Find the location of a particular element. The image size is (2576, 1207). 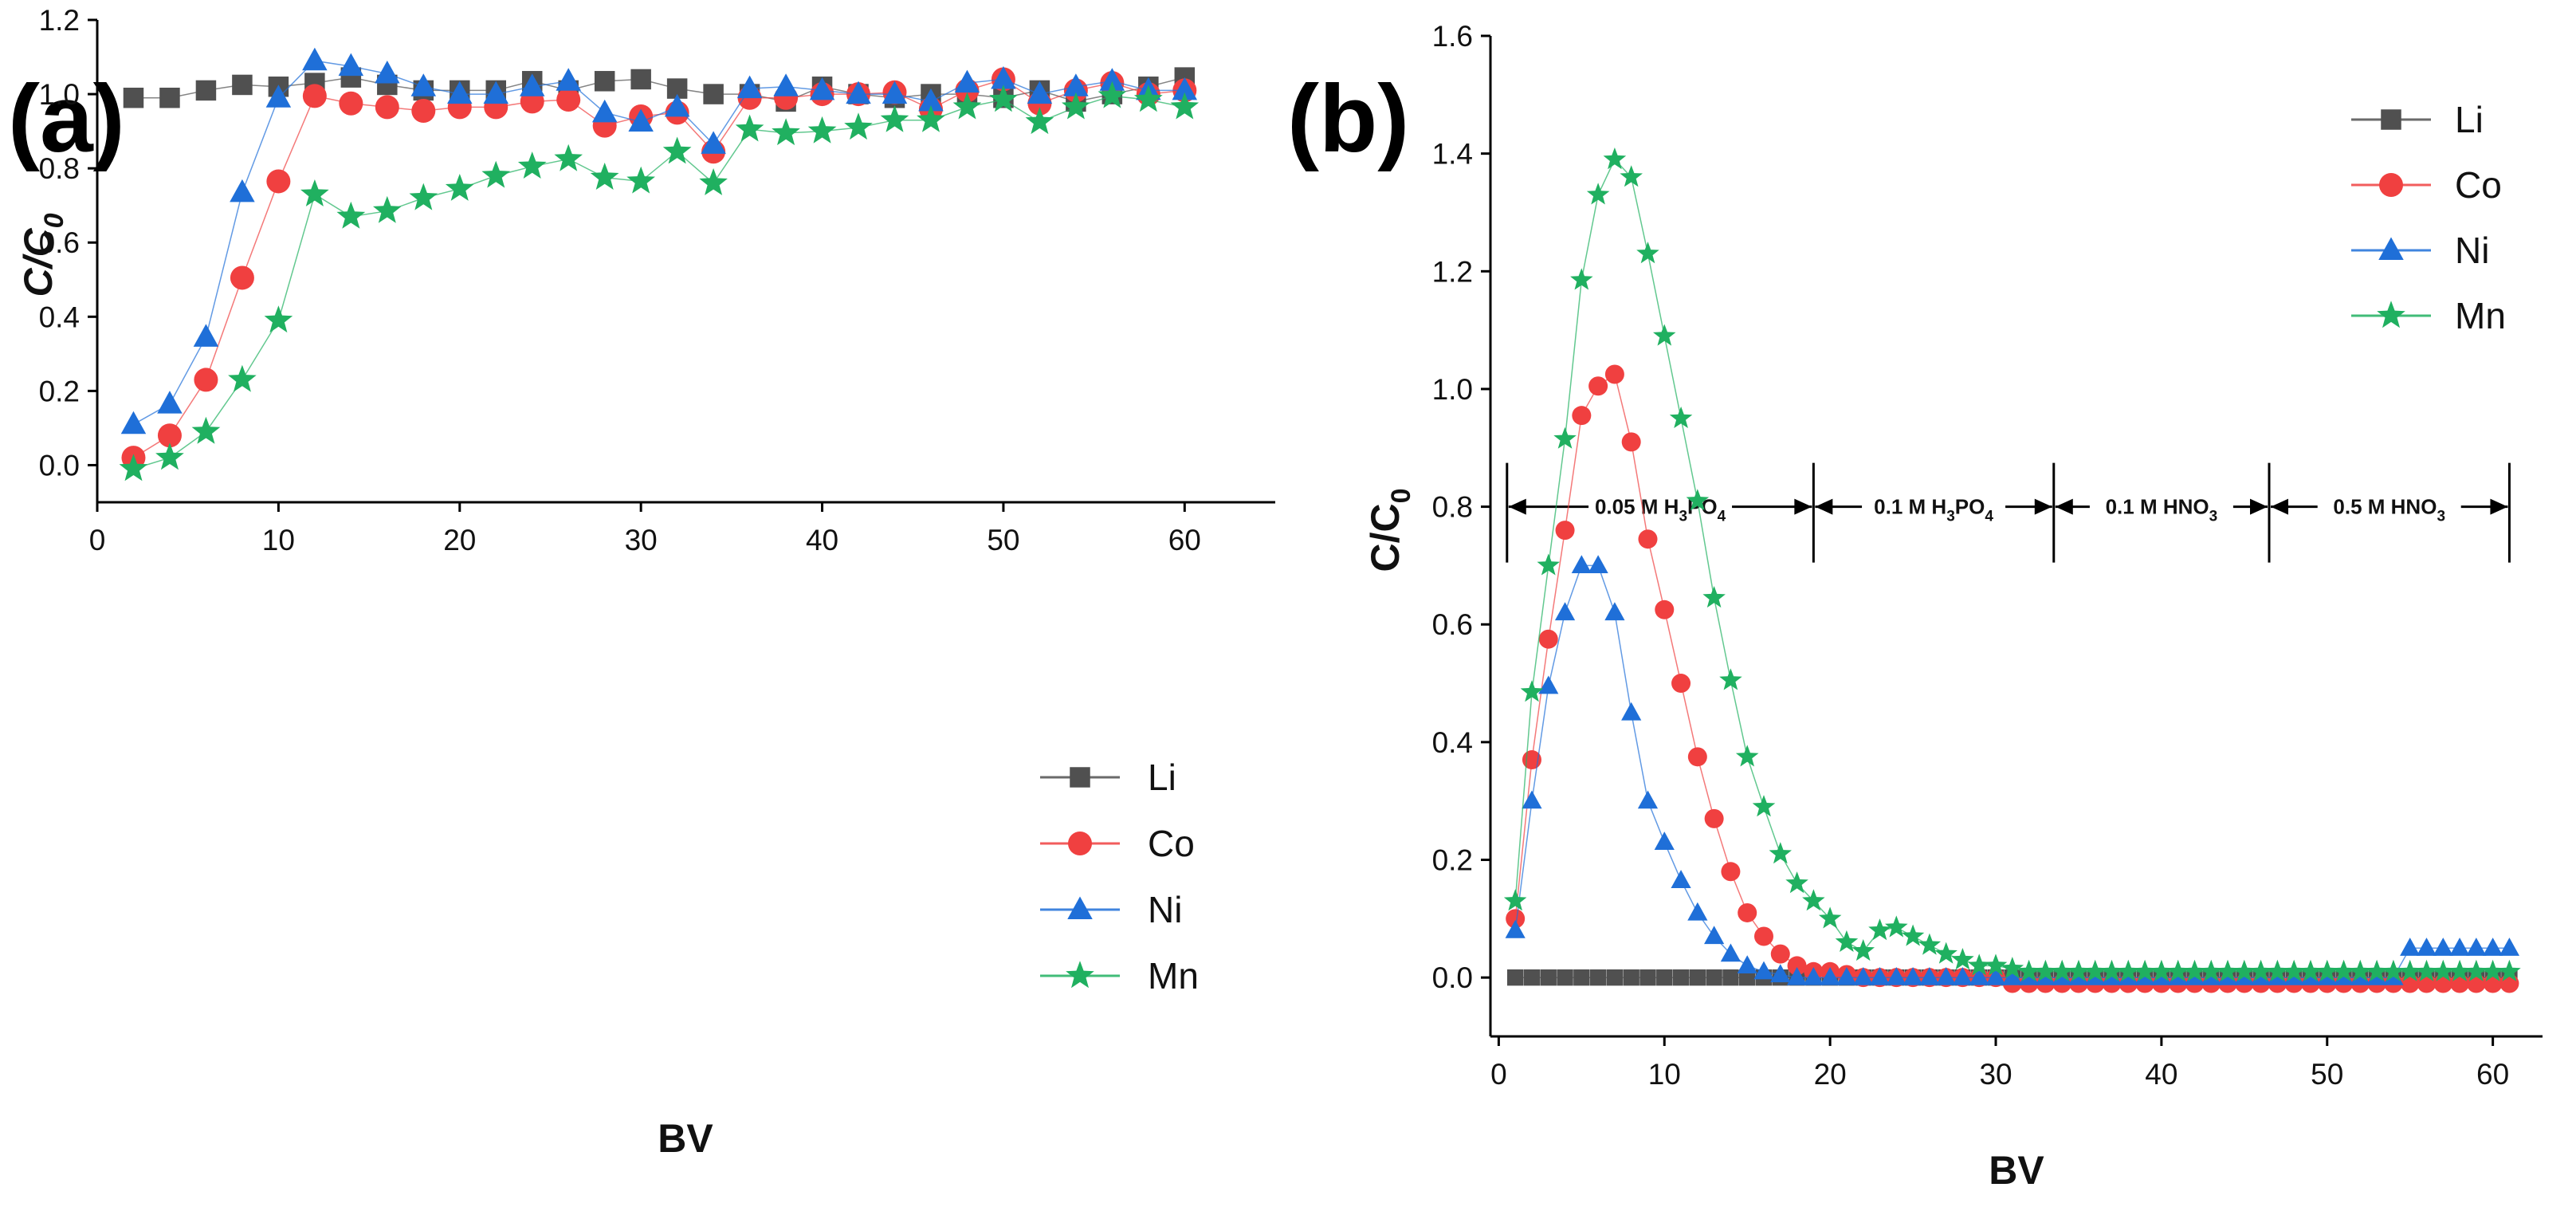

legend-label-ni: Ni is located at coordinates (1165, 909).